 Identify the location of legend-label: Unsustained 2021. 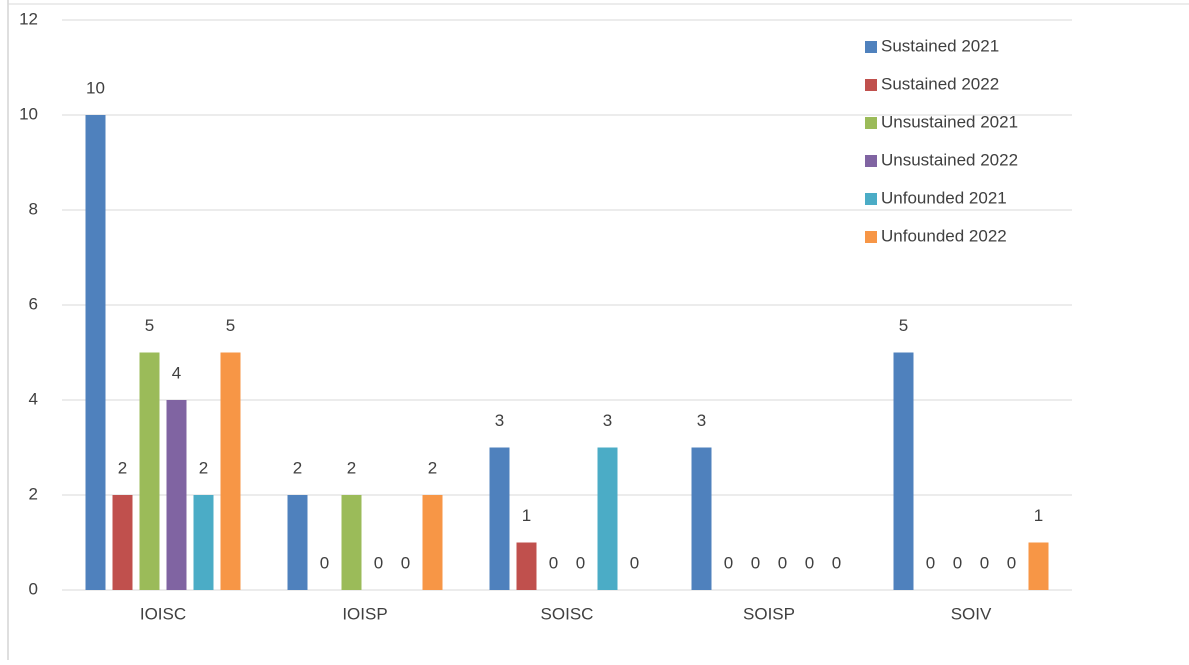
(949, 121).